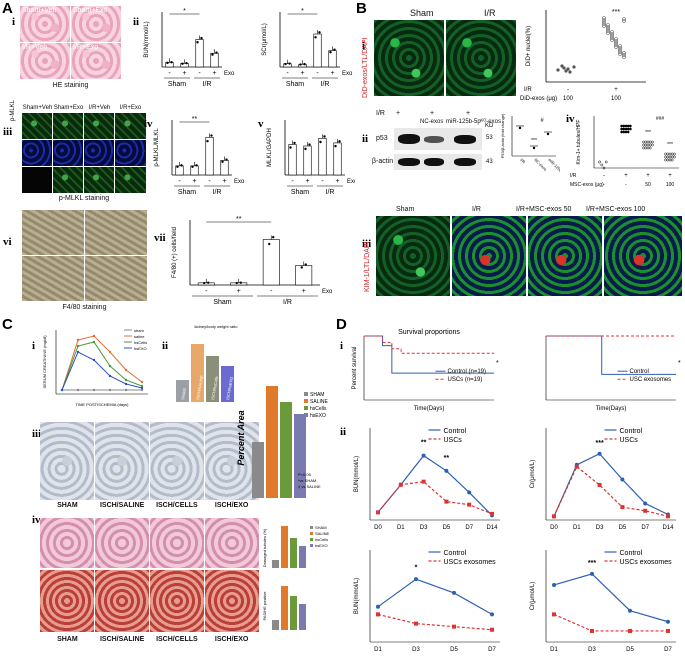 The width and height of the screenshot is (685, 657). What do you see at coordinates (469, 528) in the screenshot?
I see `x-tick-label: D7` at bounding box center [469, 528].